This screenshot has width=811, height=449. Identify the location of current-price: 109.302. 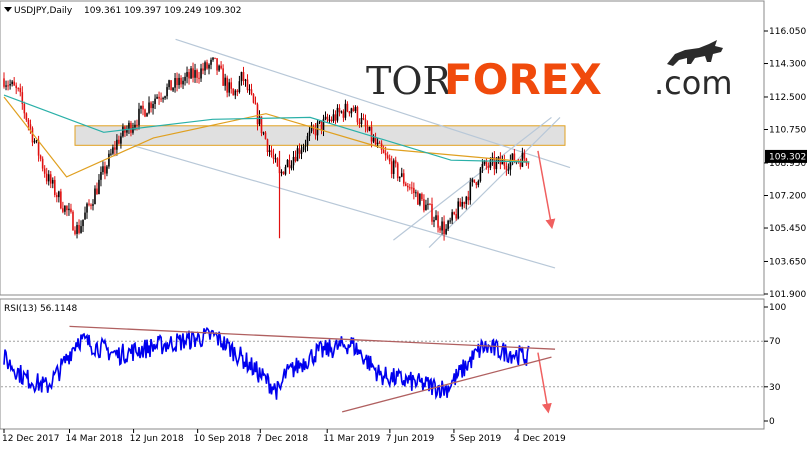
(787, 157).